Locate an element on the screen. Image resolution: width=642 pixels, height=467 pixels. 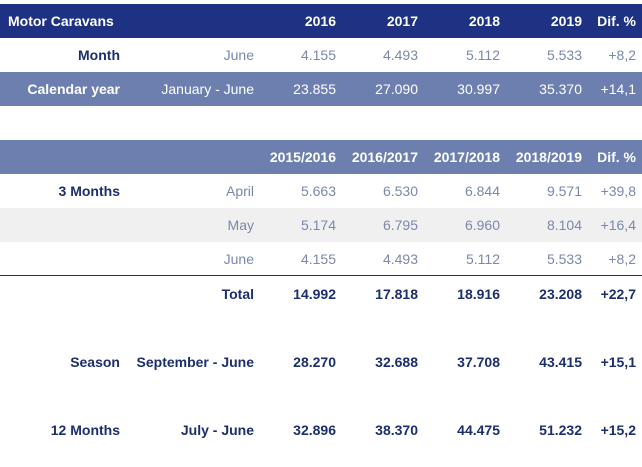
cell-value: 17.818 is located at coordinates (396, 294).